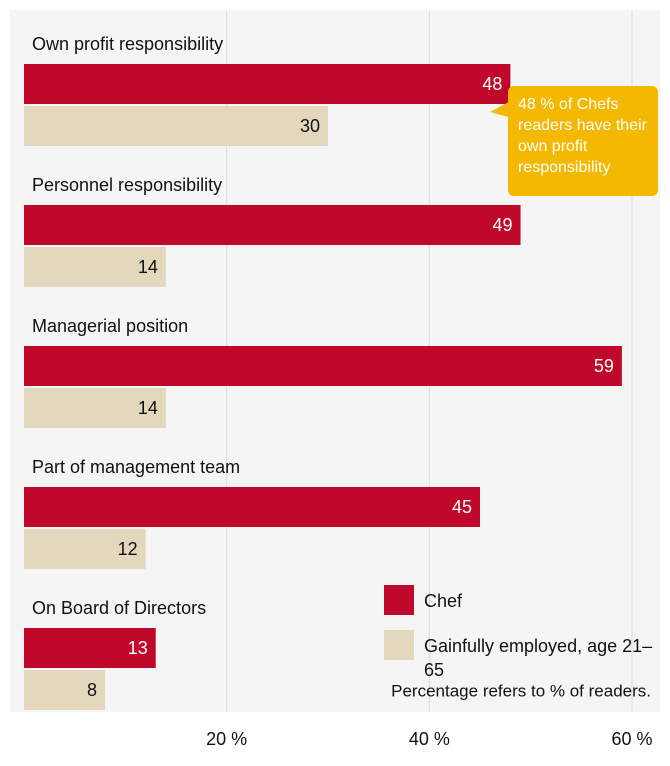  Describe the element at coordinates (92, 690) in the screenshot. I see `value-label: 8` at that location.